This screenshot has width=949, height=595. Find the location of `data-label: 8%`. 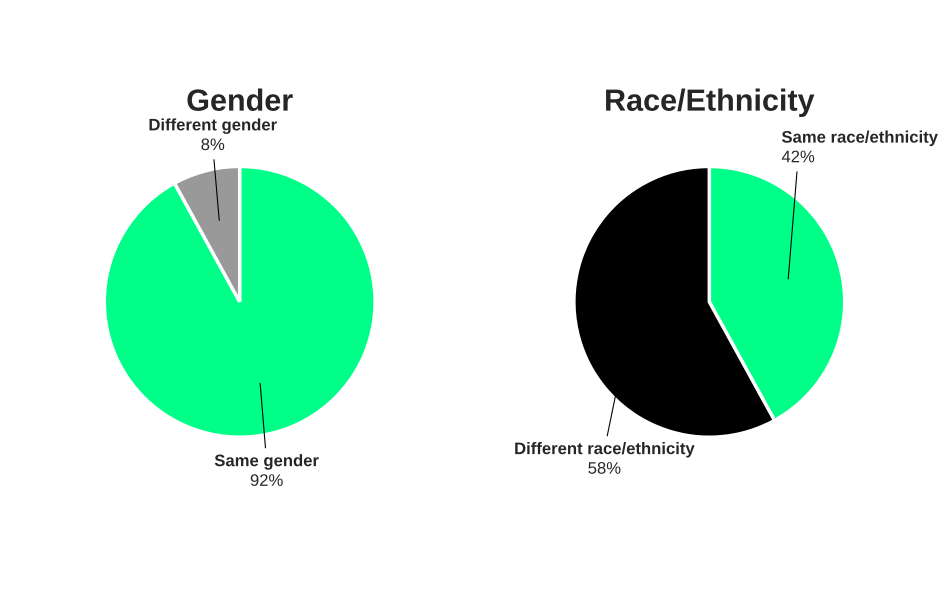

data-label: 8% is located at coordinates (212, 144).